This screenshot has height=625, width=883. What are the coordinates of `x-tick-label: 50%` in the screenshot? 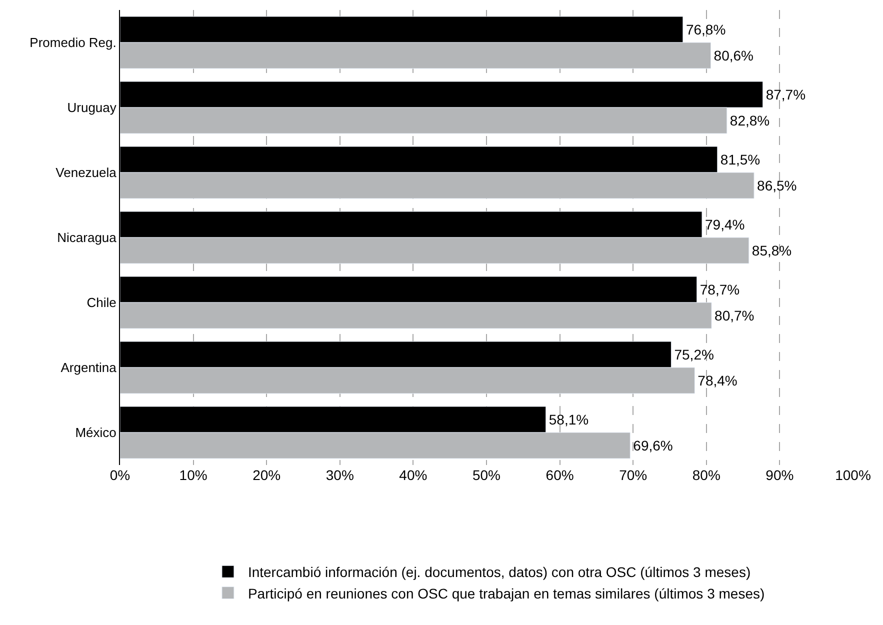 It's located at (486, 475).